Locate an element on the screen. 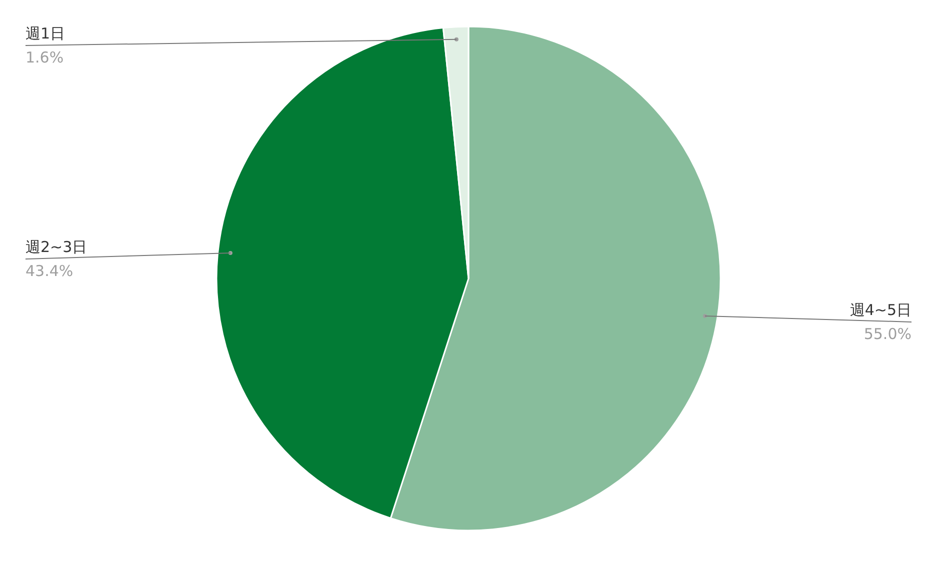 The height and width of the screenshot is (561, 931). data-label: 55.0% is located at coordinates (888, 333).